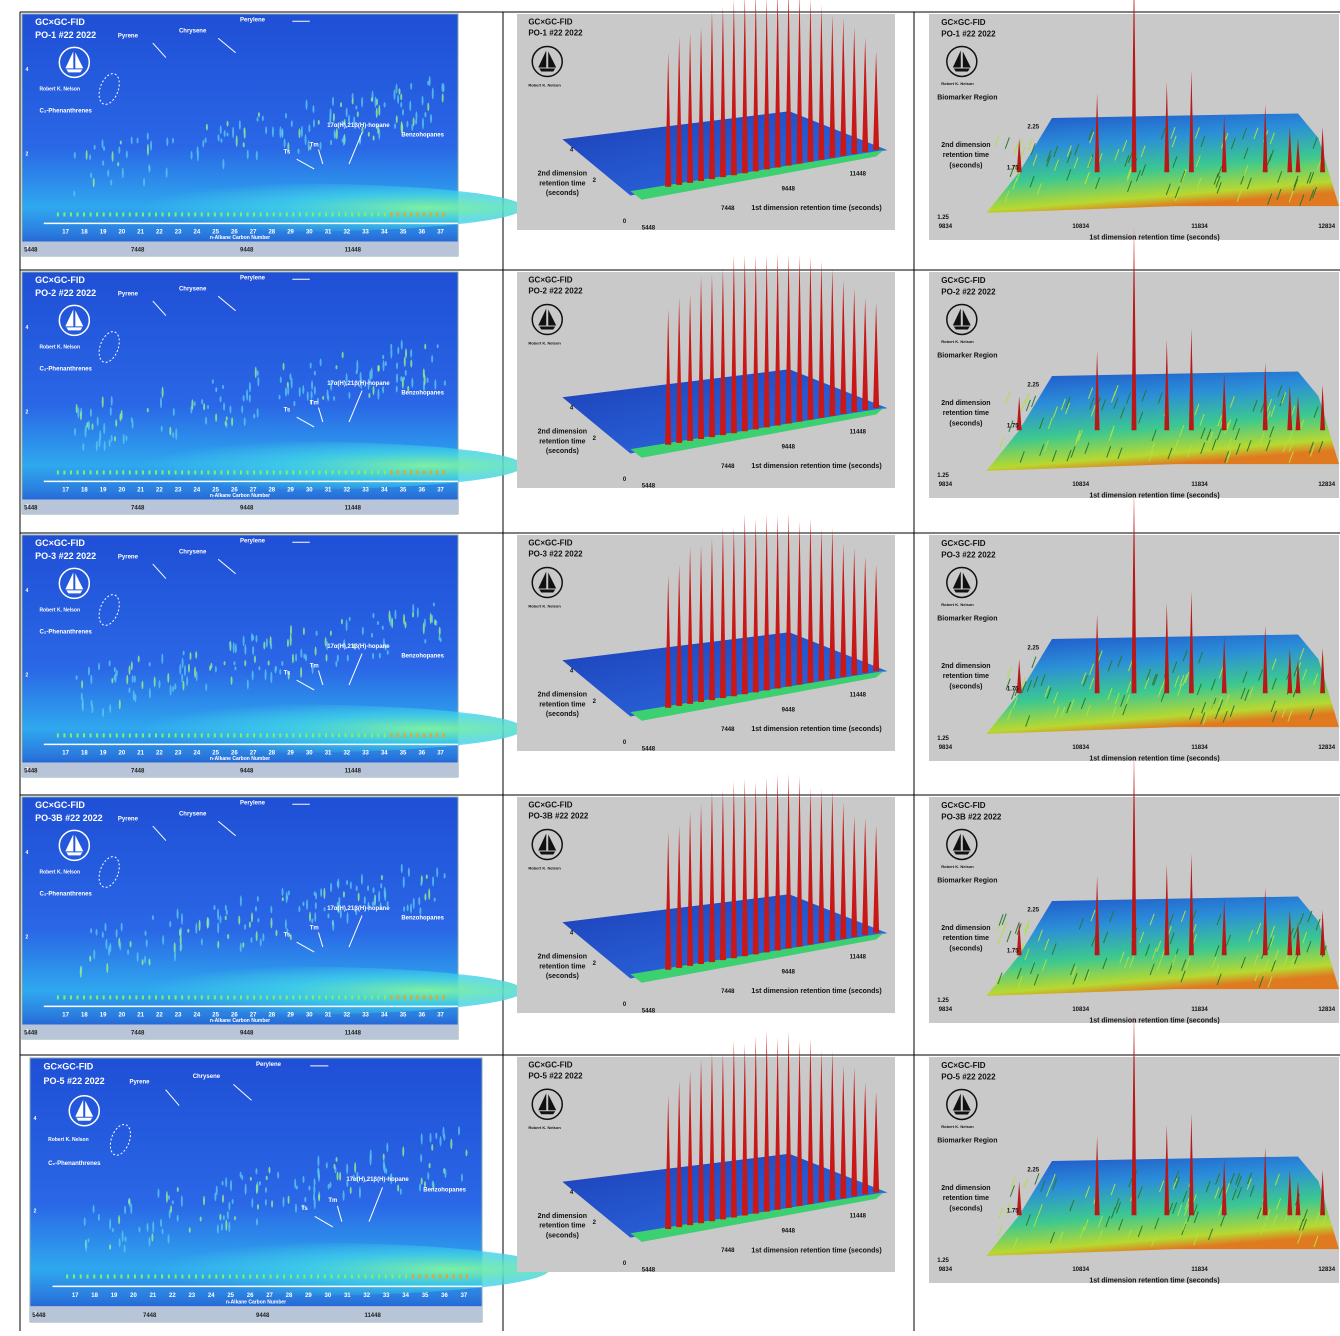 The height and width of the screenshot is (1336, 1340). What do you see at coordinates (103, 490) in the screenshot?
I see `carbon-number: 19` at bounding box center [103, 490].